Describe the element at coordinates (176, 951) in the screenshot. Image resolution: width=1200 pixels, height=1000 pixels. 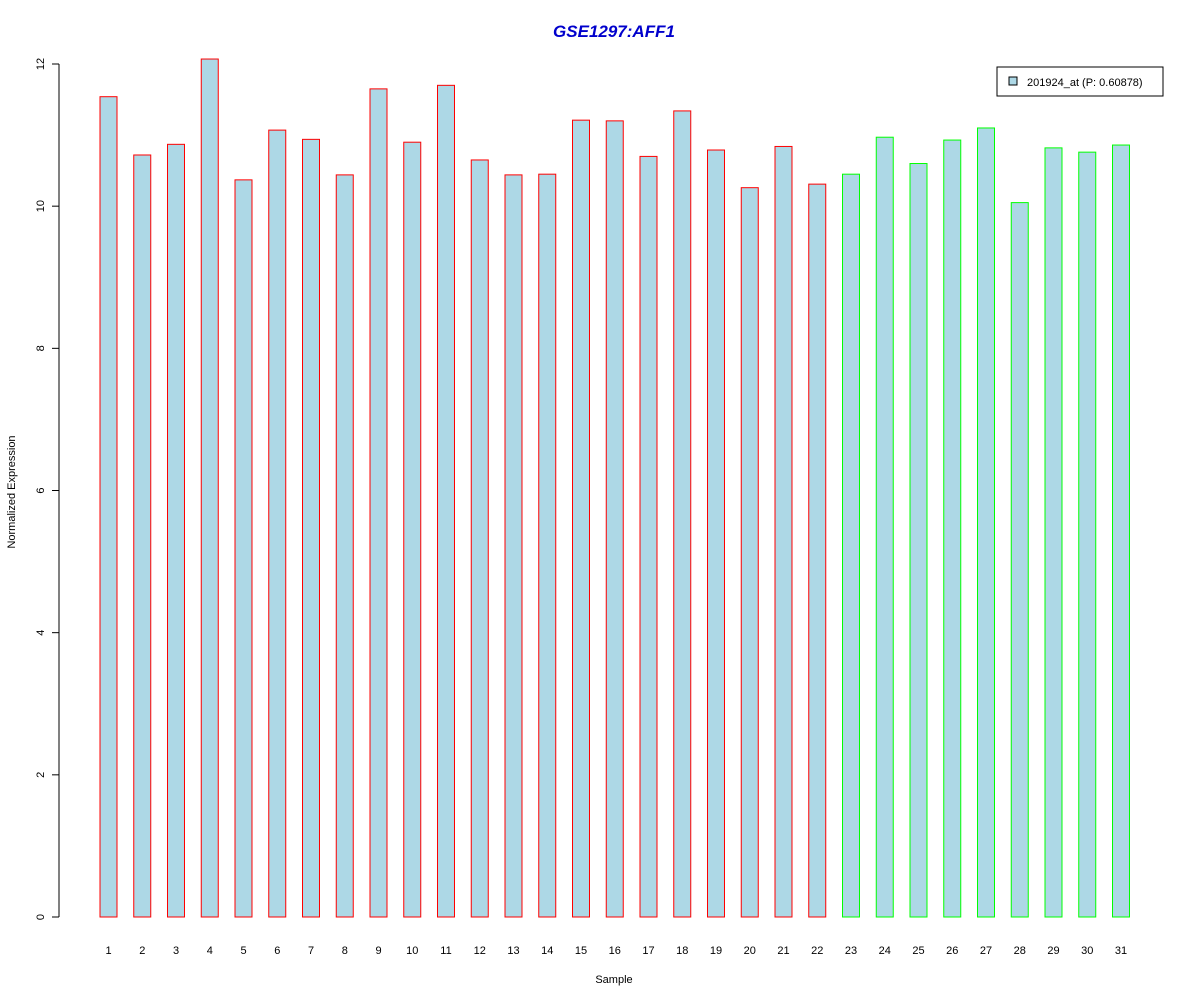
I see `x-tick-label: 3` at that location.